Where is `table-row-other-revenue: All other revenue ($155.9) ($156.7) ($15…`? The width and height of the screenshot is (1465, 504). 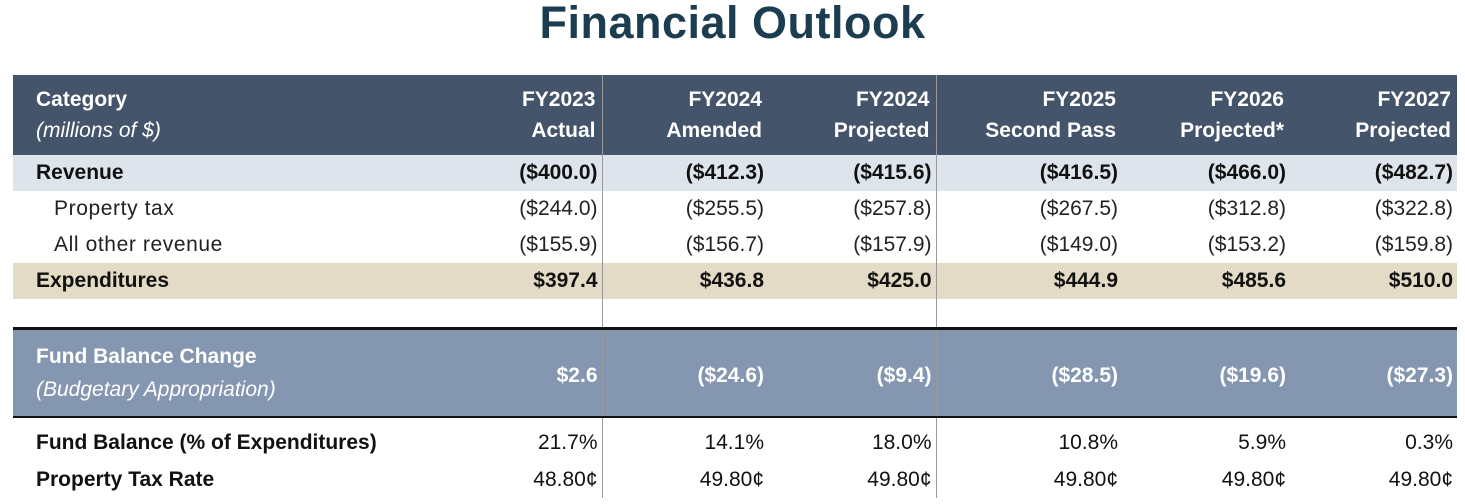 table-row-other-revenue: All other revenue ($155.9) ($156.7) ($15… is located at coordinates (735, 245).